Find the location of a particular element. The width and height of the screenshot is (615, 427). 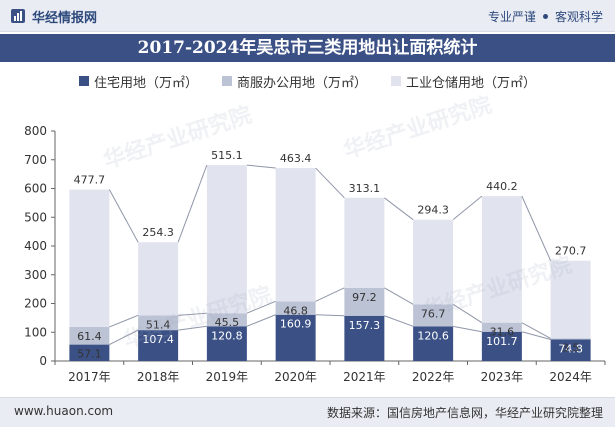

data-label-commercial: 76.7 is located at coordinates (433, 313).